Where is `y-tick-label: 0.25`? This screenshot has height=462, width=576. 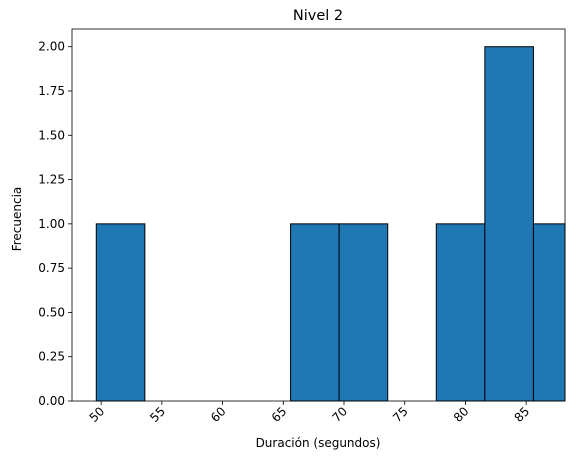
y-tick-label: 0.25 is located at coordinates (51, 357).